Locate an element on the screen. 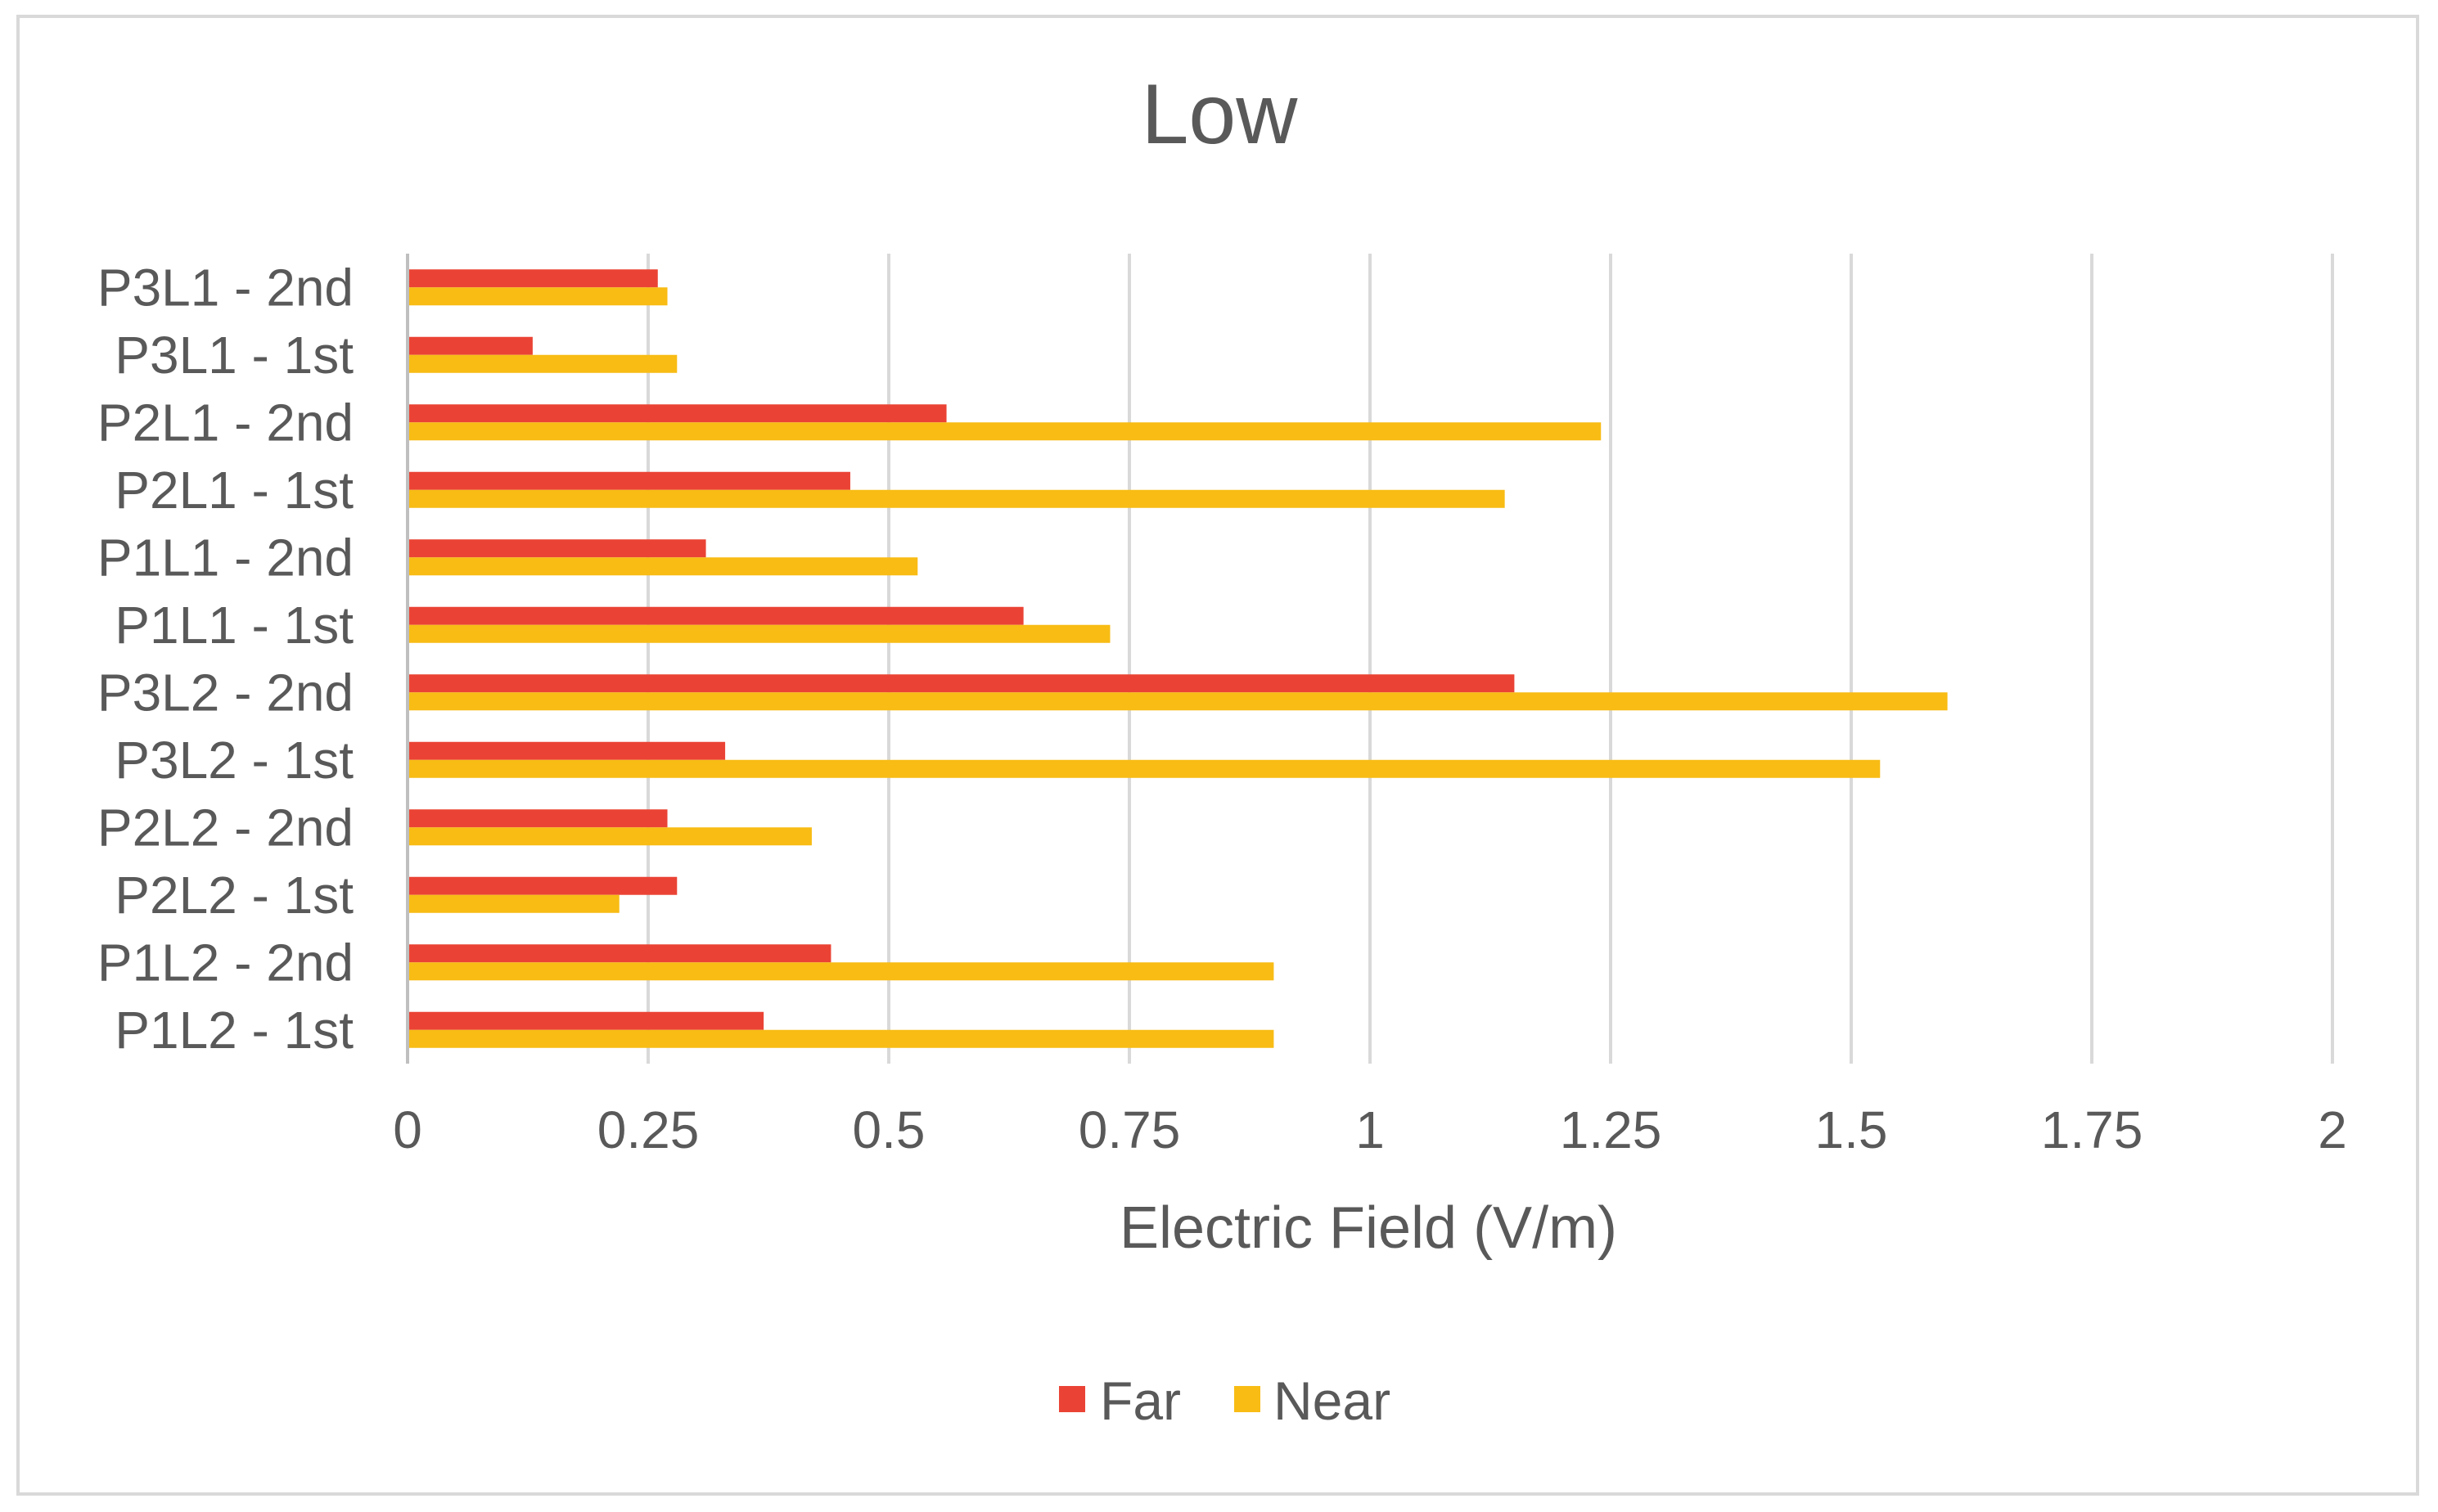  y-category-label: P1L1 - 1st is located at coordinates (234, 626).